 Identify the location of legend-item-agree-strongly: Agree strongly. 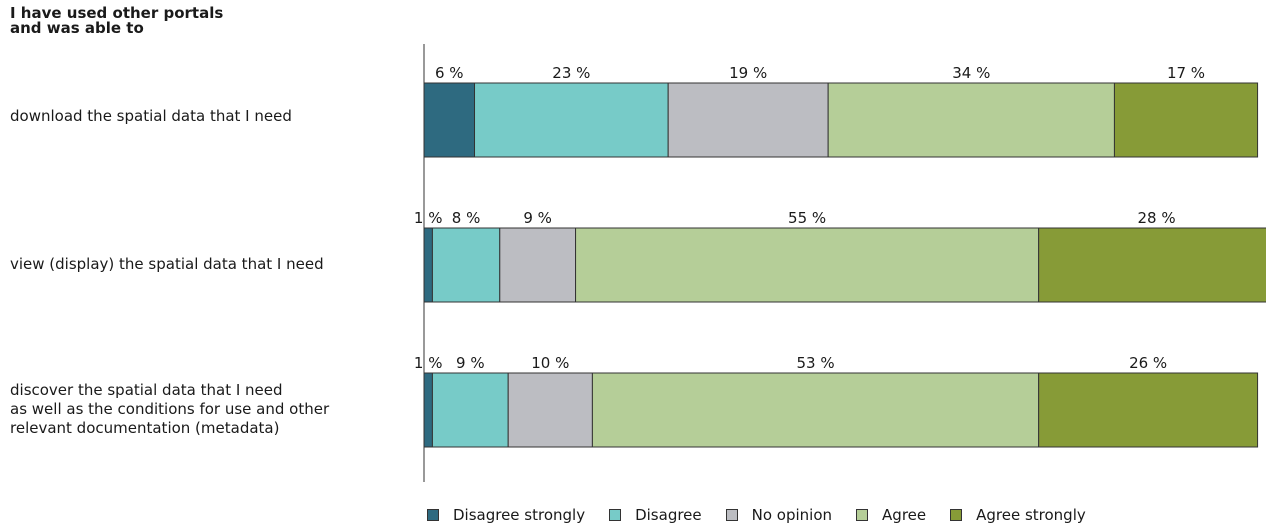
(1018, 515).